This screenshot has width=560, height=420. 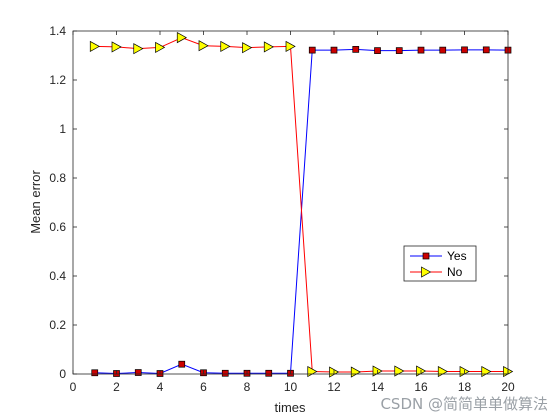 I want to click on y-tick-label: 0.8, so click(x=57, y=178).